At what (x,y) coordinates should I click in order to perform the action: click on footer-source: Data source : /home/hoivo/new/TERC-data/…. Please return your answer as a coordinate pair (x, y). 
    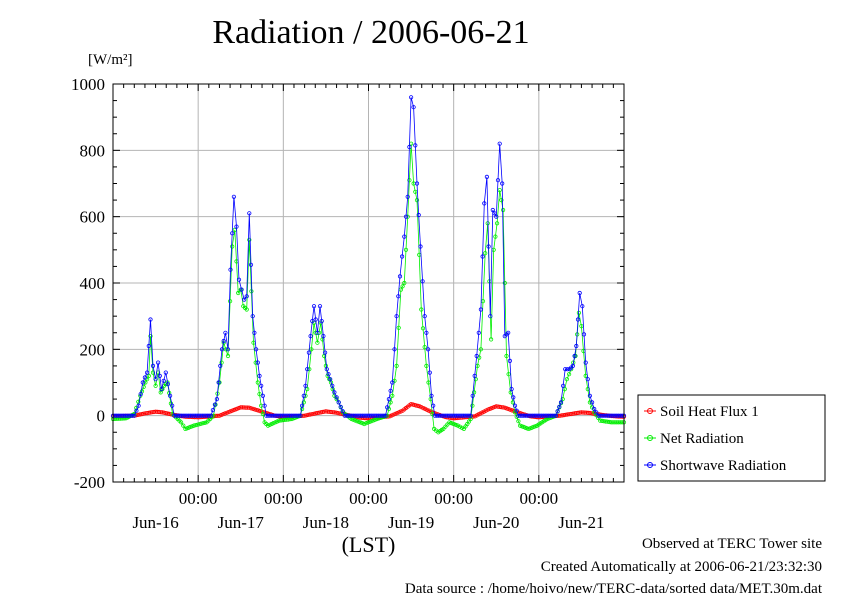
    Looking at the image, I should click on (613, 589).